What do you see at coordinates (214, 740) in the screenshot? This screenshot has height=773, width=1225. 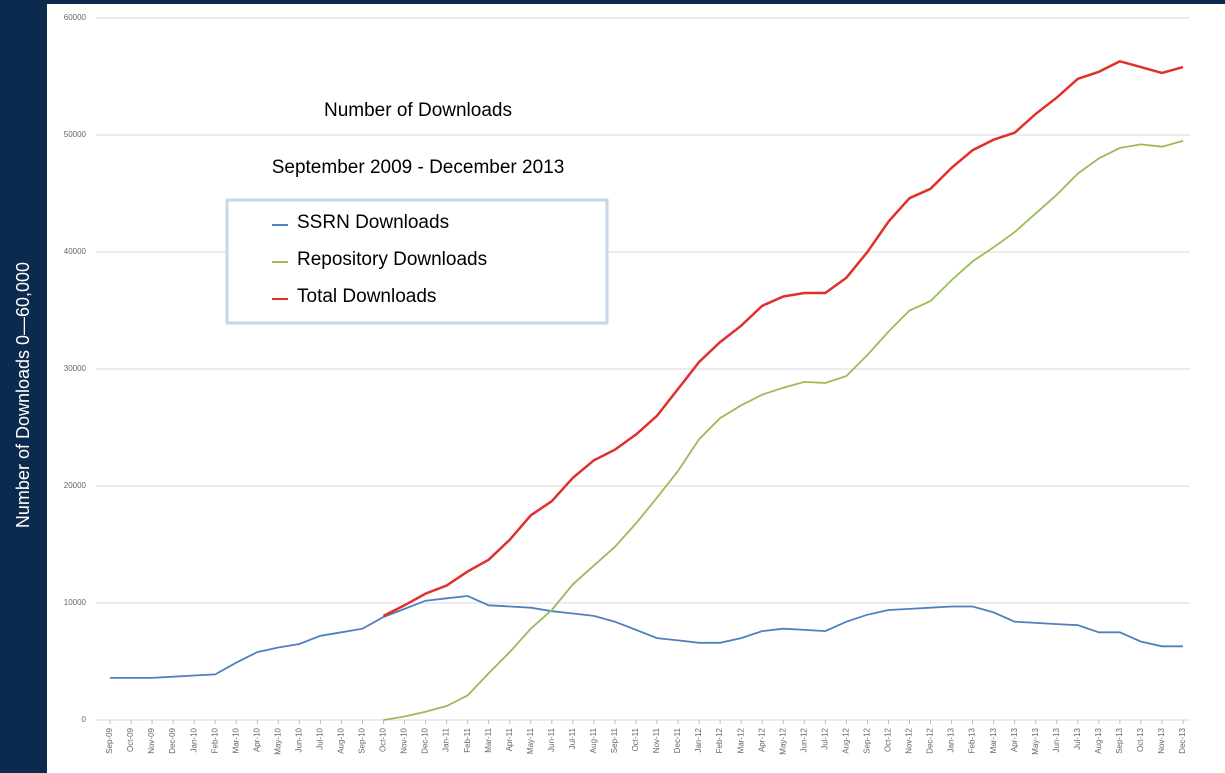 I see `x-tick-label: Feb-10` at bounding box center [214, 740].